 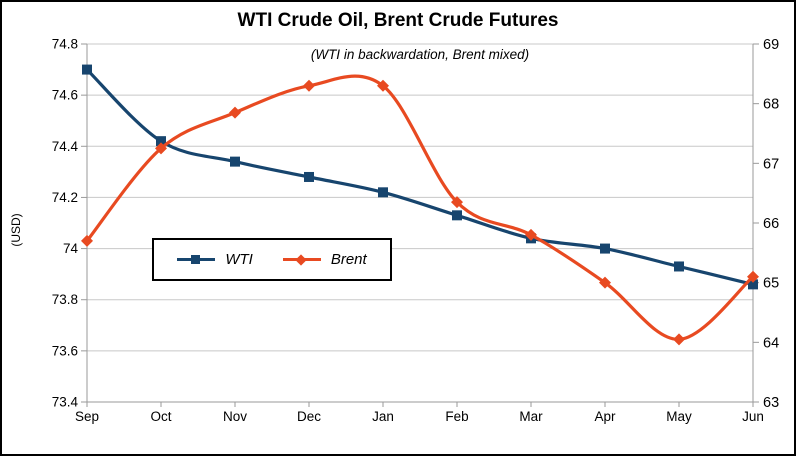 What do you see at coordinates (771, 224) in the screenshot?
I see `right-axis-tick-label: 66` at bounding box center [771, 224].